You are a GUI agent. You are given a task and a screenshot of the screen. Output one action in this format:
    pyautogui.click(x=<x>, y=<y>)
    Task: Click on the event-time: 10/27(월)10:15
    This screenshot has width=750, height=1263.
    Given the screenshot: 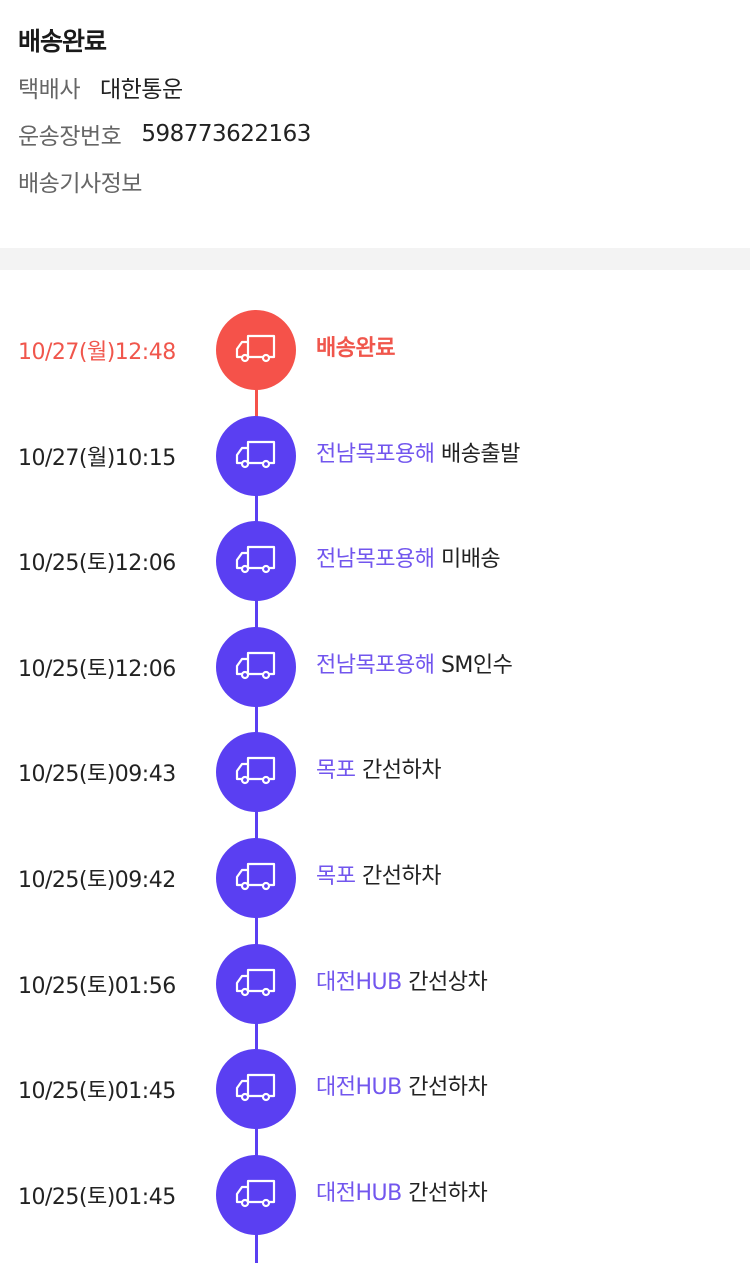 What is the action you would take?
    pyautogui.click(x=97, y=458)
    